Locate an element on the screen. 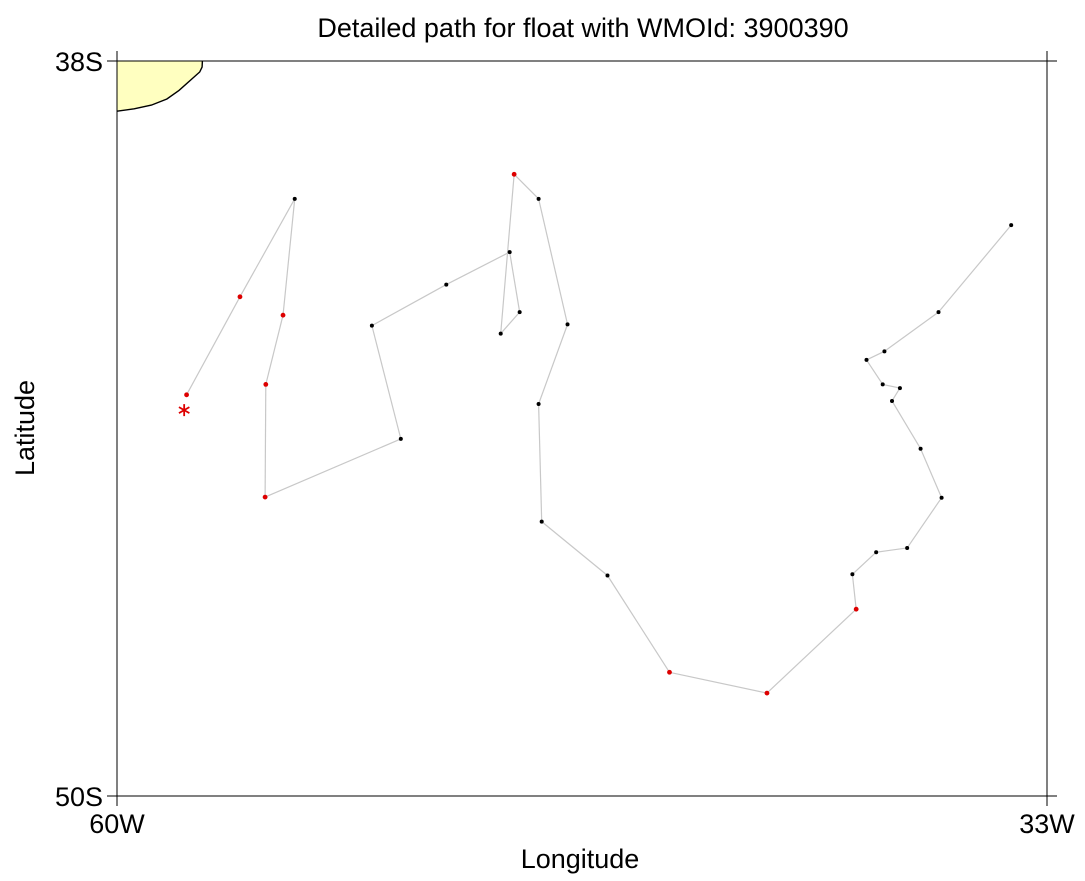  land-area is located at coordinates (160, 86).